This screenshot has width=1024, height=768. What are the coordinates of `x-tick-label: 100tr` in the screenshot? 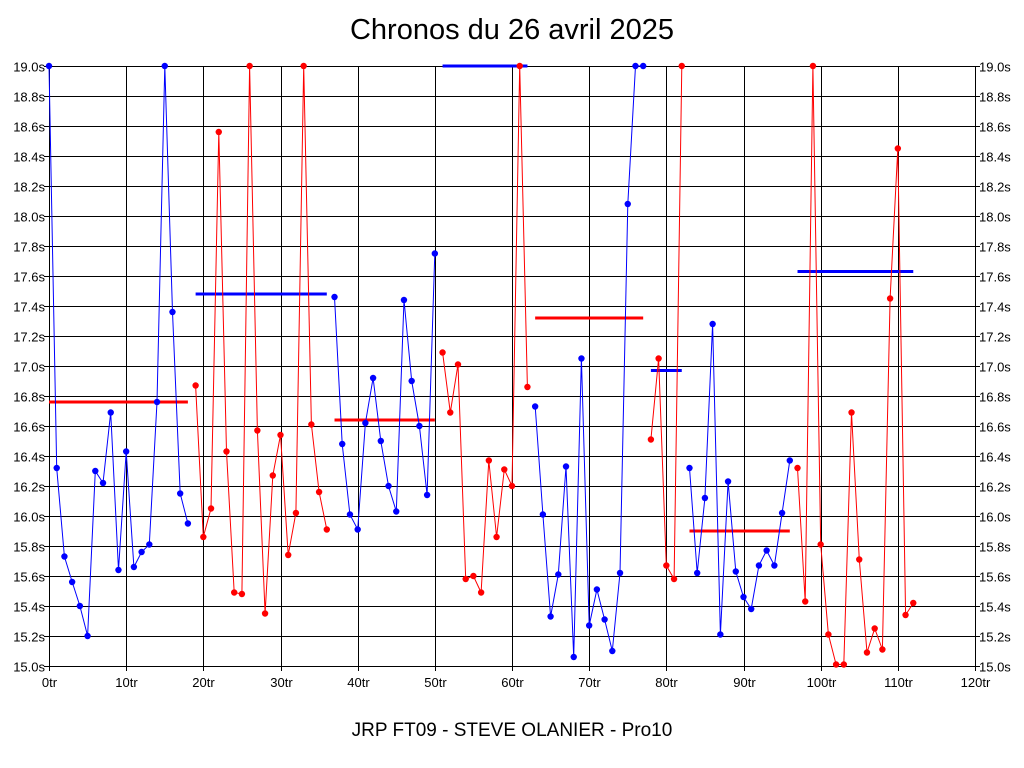 It's located at (822, 682).